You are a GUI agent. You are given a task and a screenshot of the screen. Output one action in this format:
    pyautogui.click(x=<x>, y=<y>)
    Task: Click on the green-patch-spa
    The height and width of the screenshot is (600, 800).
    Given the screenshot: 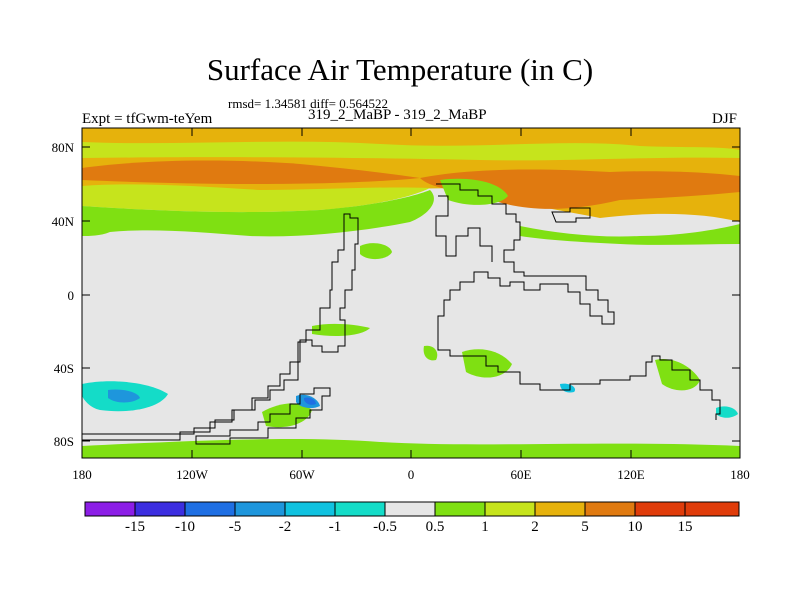 What is the action you would take?
    pyautogui.click(x=287, y=415)
    